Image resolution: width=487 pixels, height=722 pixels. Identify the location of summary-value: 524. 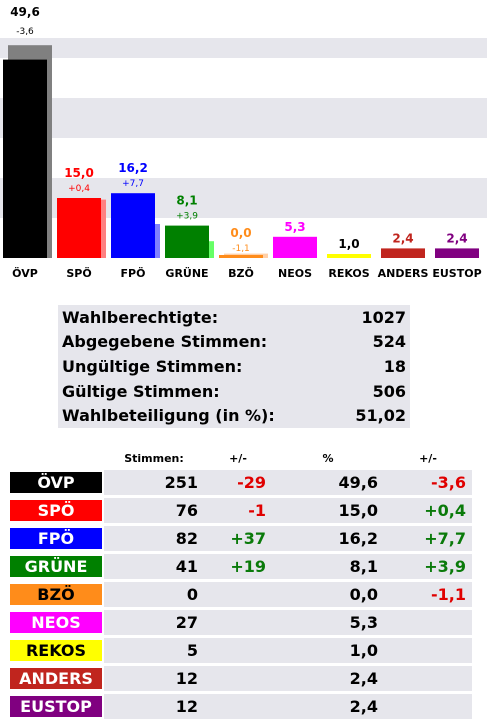
(373, 342).